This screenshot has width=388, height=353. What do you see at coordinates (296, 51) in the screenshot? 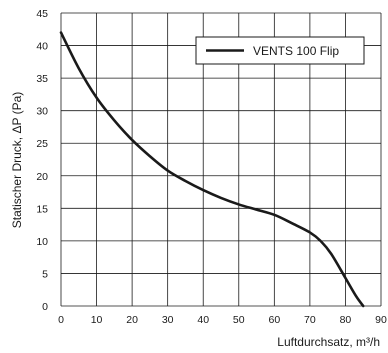
I see `legend-label: VENTS 100 Flip` at bounding box center [296, 51].